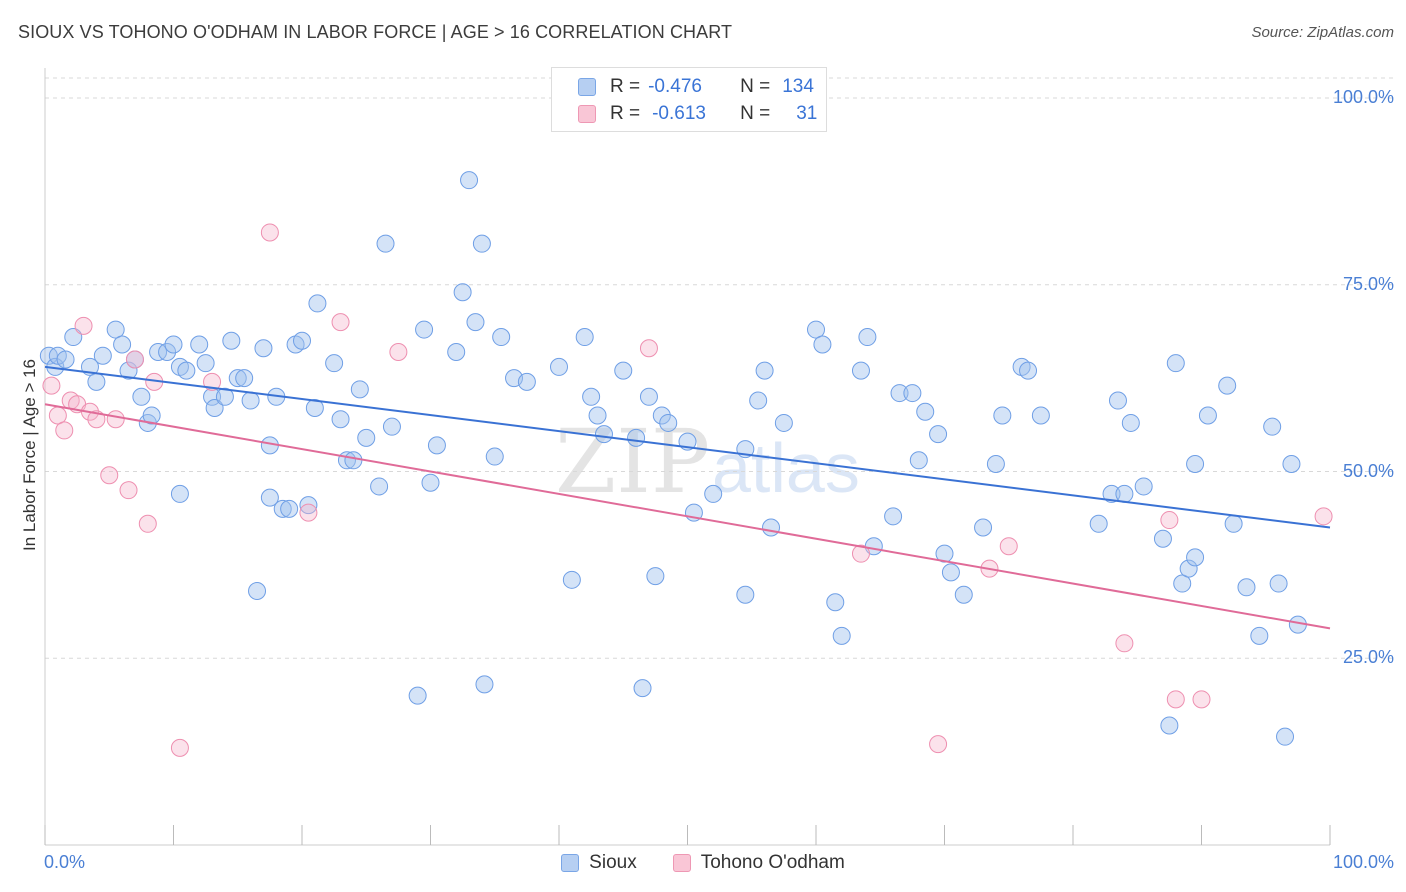  What do you see at coordinates (786, 468) in the screenshot?
I see `watermark-atlas: atlas` at bounding box center [786, 468].